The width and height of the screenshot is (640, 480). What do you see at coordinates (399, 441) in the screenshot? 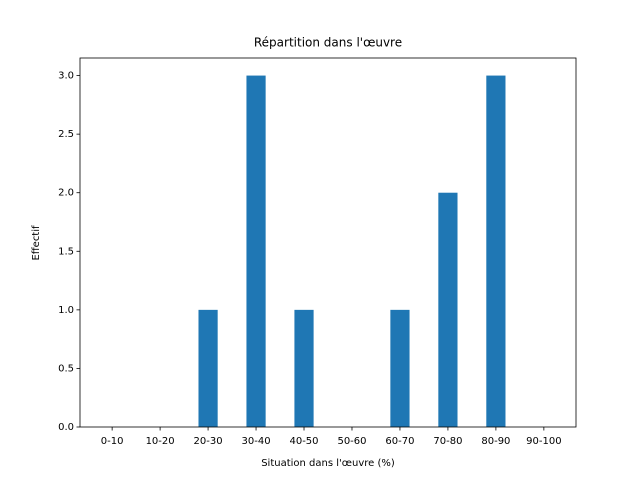
I see `x-tick-label: 60-70` at bounding box center [399, 441].